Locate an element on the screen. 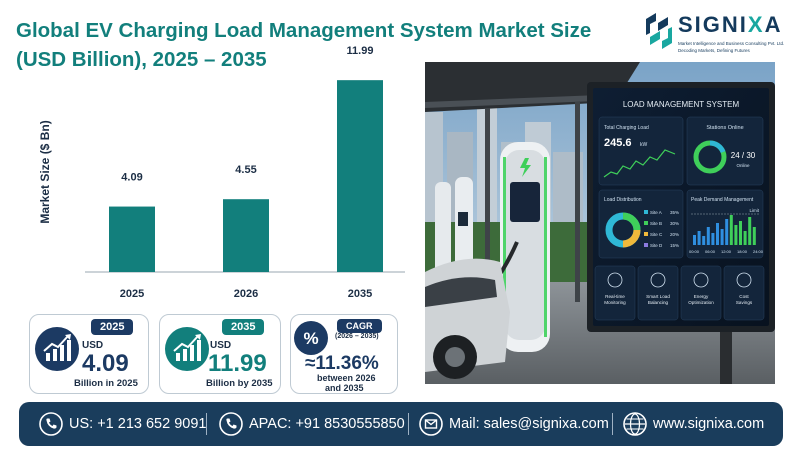 This screenshot has width=801, height=461. stat-subtitle: Billion in 2025 is located at coordinates (106, 383).